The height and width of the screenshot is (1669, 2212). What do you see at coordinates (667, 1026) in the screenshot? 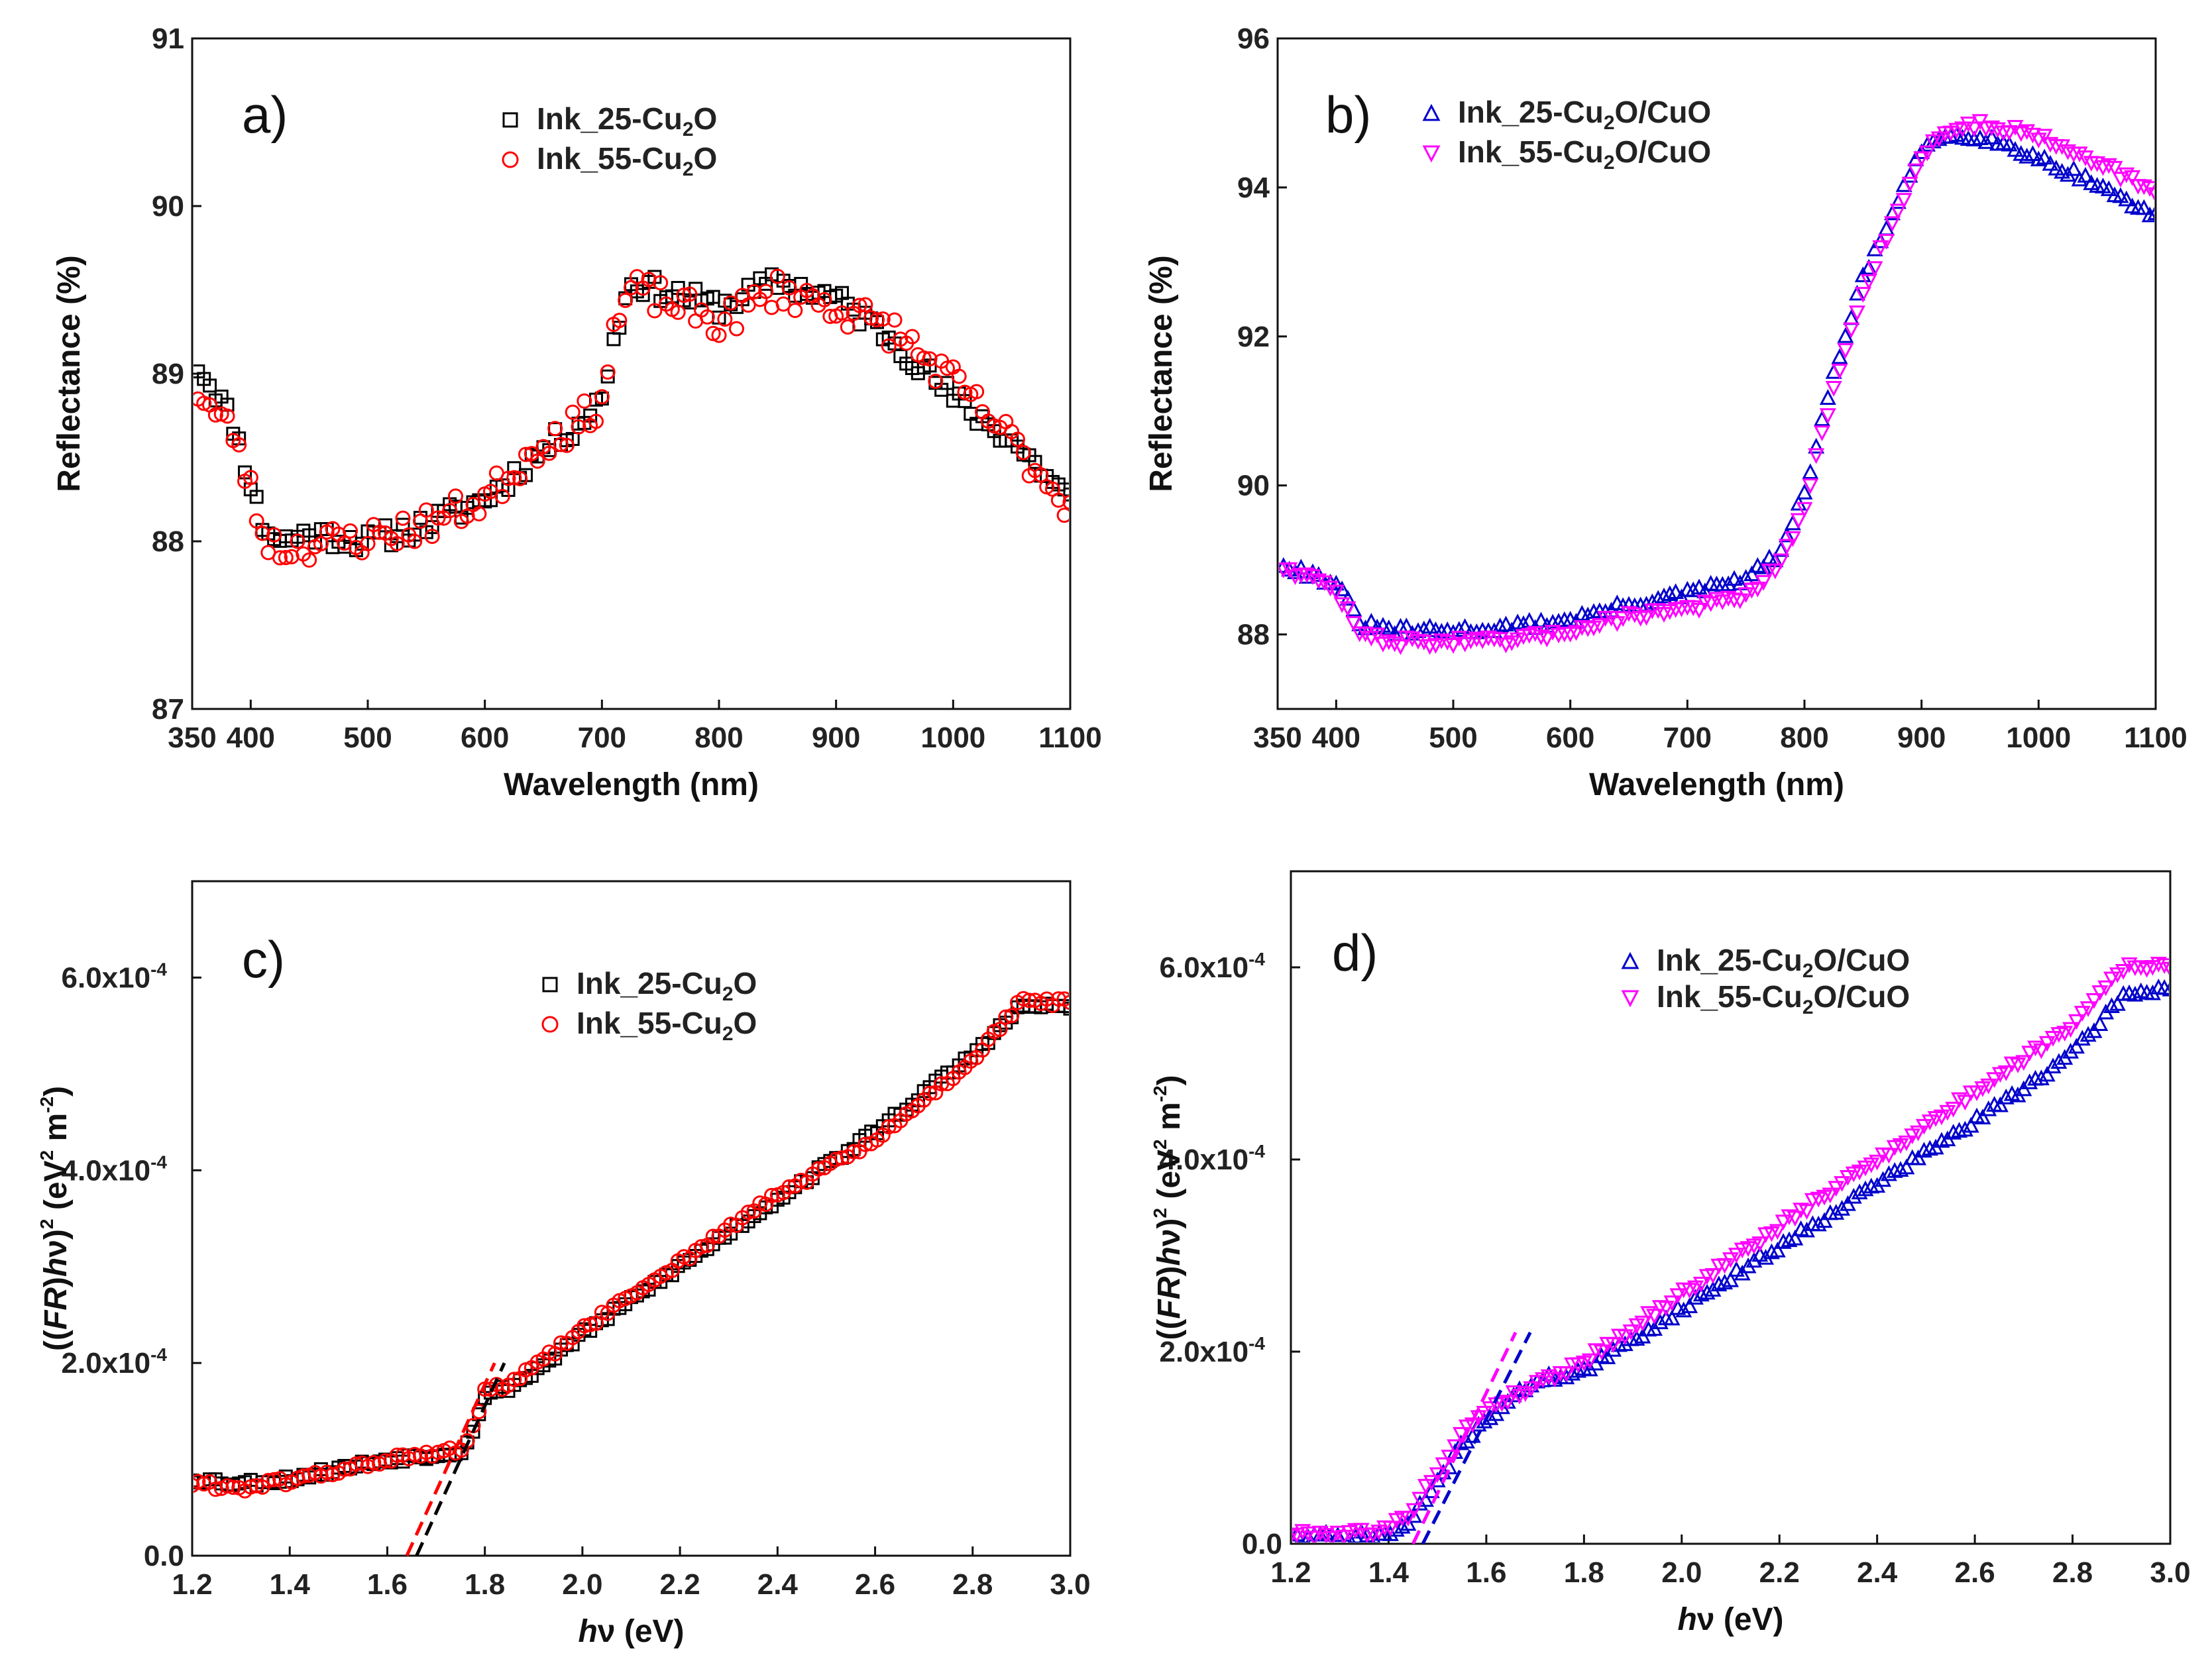
I see `legend-label: Ink_55-Cu2O` at bounding box center [667, 1026].